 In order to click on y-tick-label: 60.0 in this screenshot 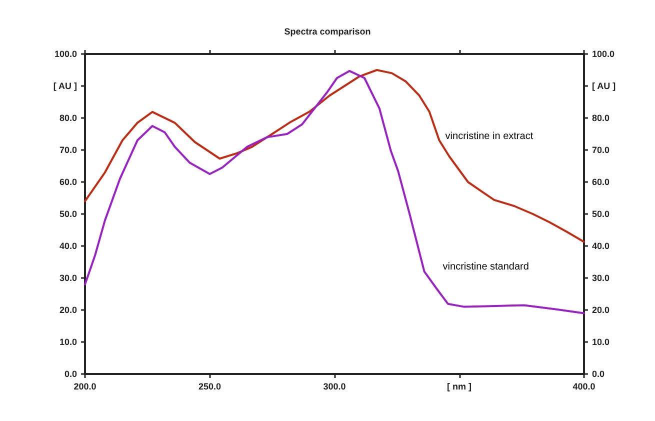, I will do `click(68, 182)`.